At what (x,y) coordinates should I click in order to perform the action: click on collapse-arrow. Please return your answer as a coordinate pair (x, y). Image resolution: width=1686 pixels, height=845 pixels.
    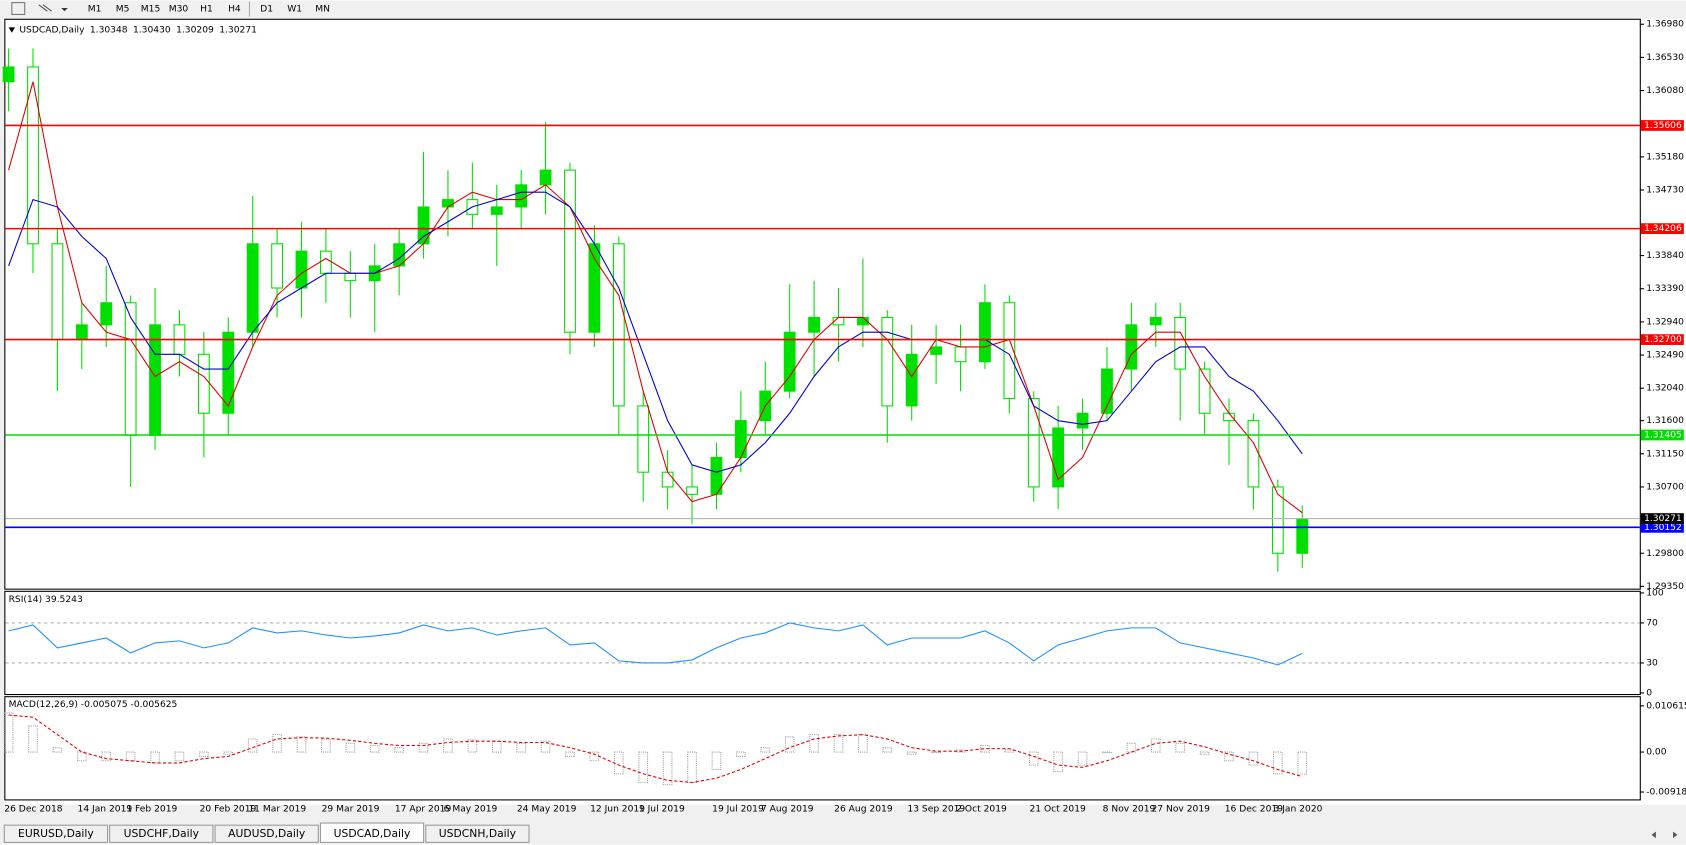
    Looking at the image, I should click on (12, 30).